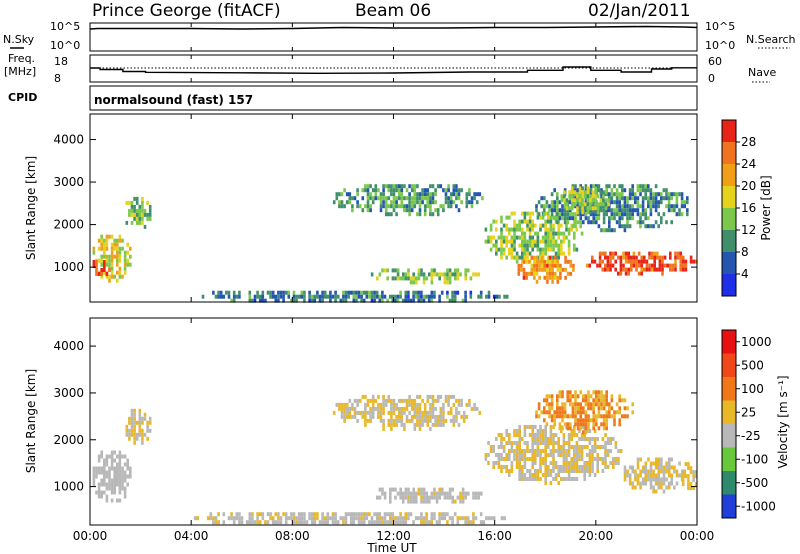  Describe the element at coordinates (766, 207) in the screenshot. I see `power-scale-label: Power [dB]` at that location.